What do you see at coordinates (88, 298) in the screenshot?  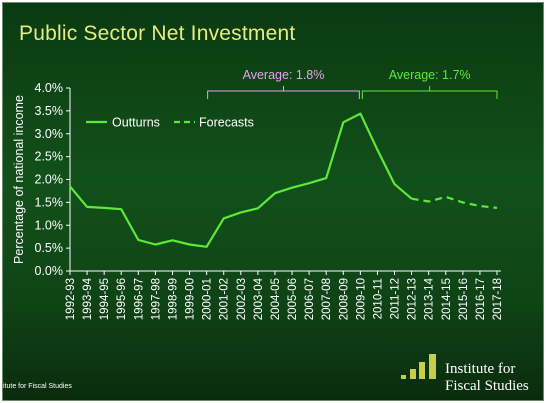 I see `x-tick-label: 1993-94` at bounding box center [88, 298].